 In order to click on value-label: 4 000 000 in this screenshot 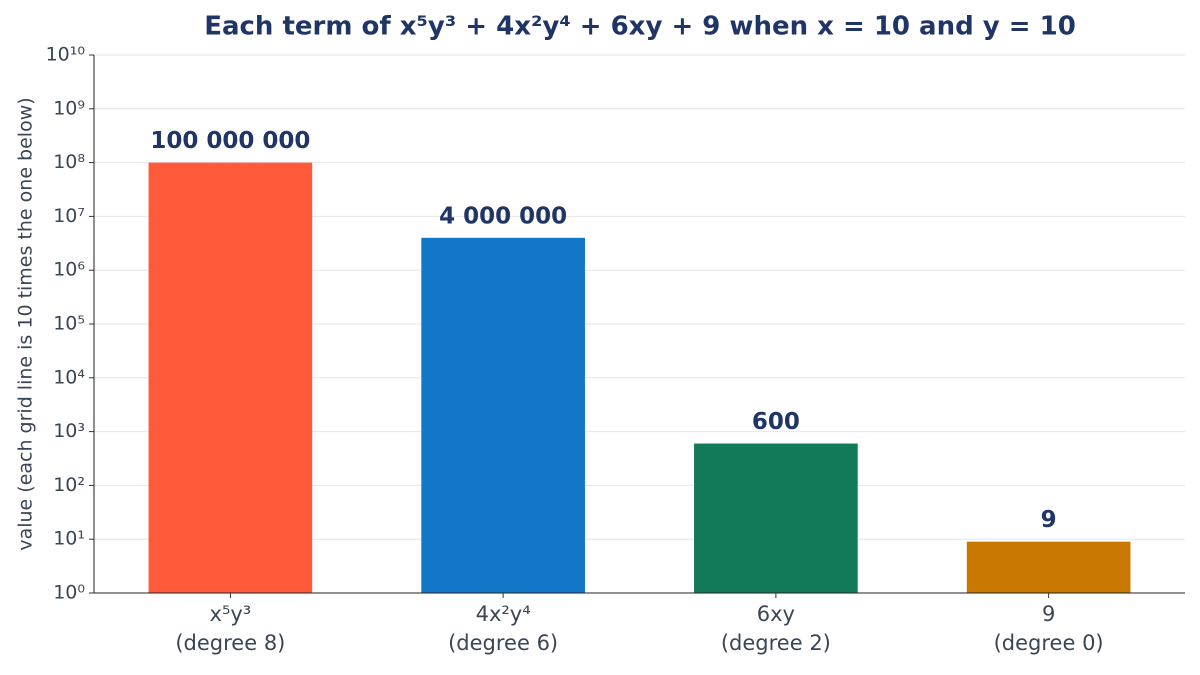, I will do `click(503, 216)`.